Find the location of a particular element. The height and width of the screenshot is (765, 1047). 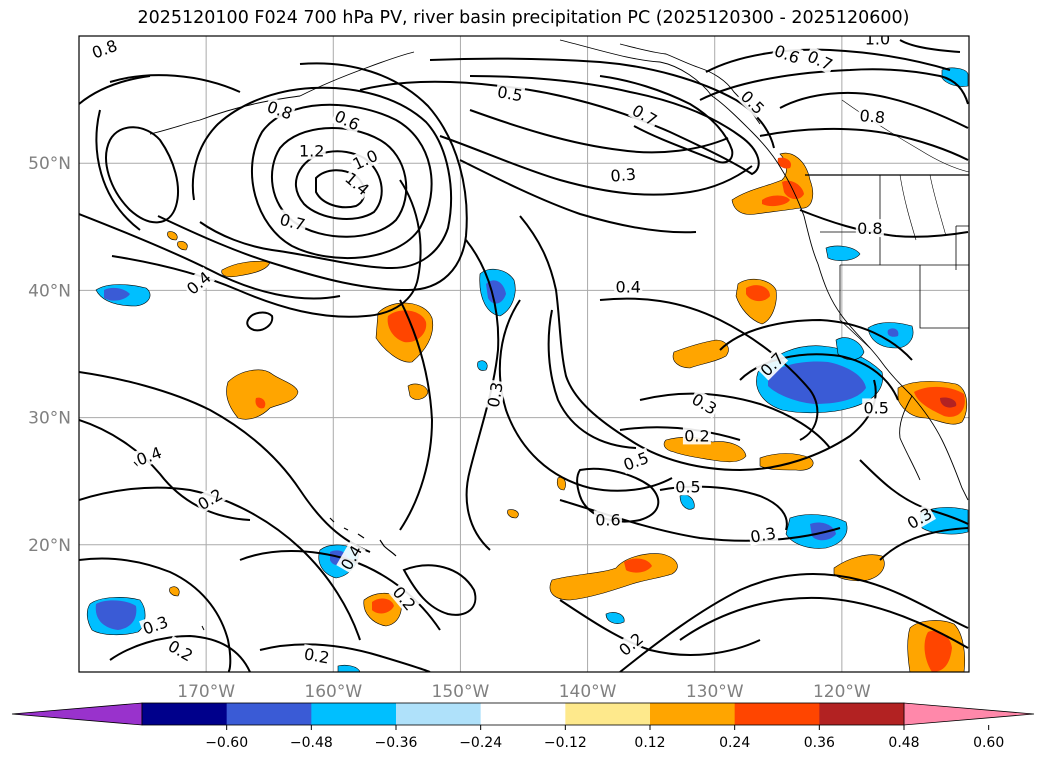

lat-tick-label: 40°N is located at coordinates (49, 291).